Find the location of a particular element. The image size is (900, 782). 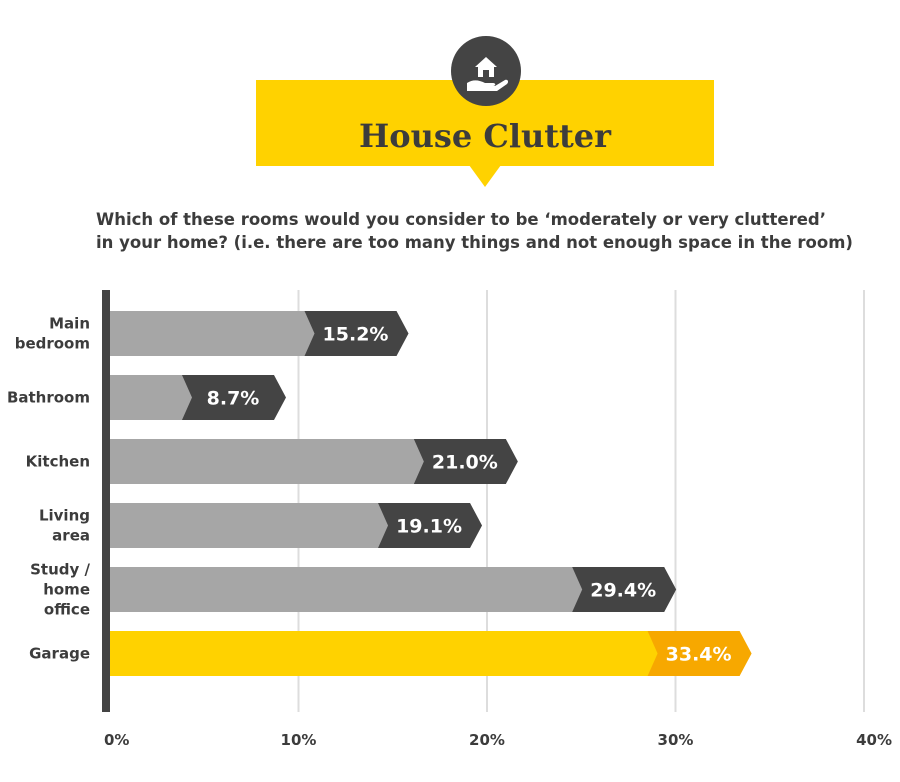

category-label-line: Main is located at coordinates (69, 324).